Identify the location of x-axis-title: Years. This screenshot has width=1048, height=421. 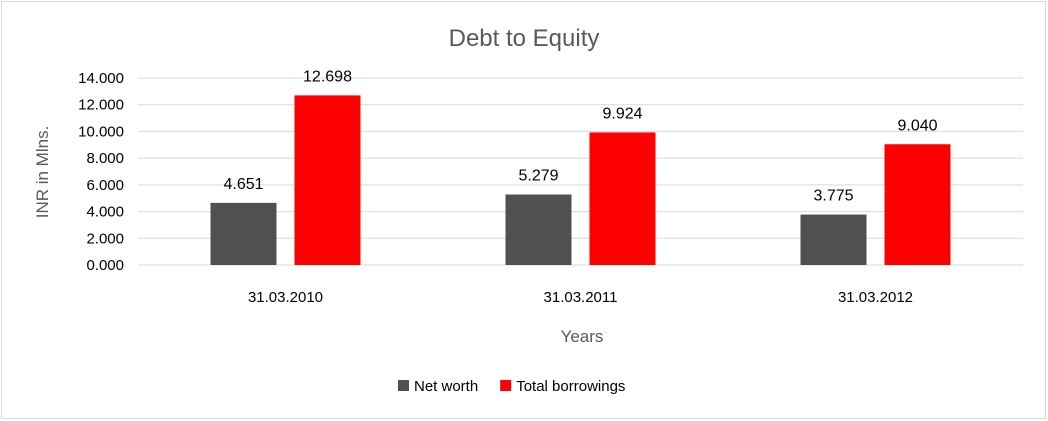
(582, 336).